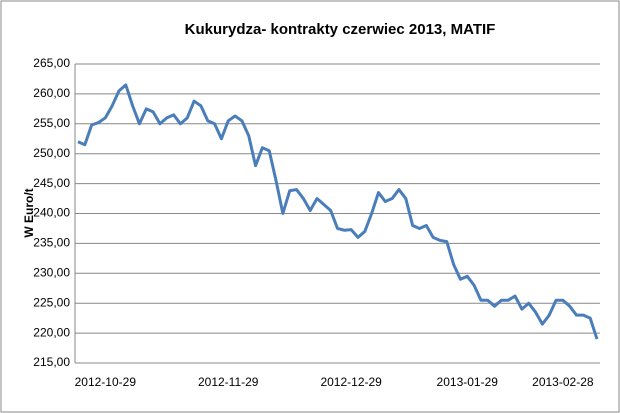  Describe the element at coordinates (51, 243) in the screenshot. I see `y-tick-label: 235,00` at that location.